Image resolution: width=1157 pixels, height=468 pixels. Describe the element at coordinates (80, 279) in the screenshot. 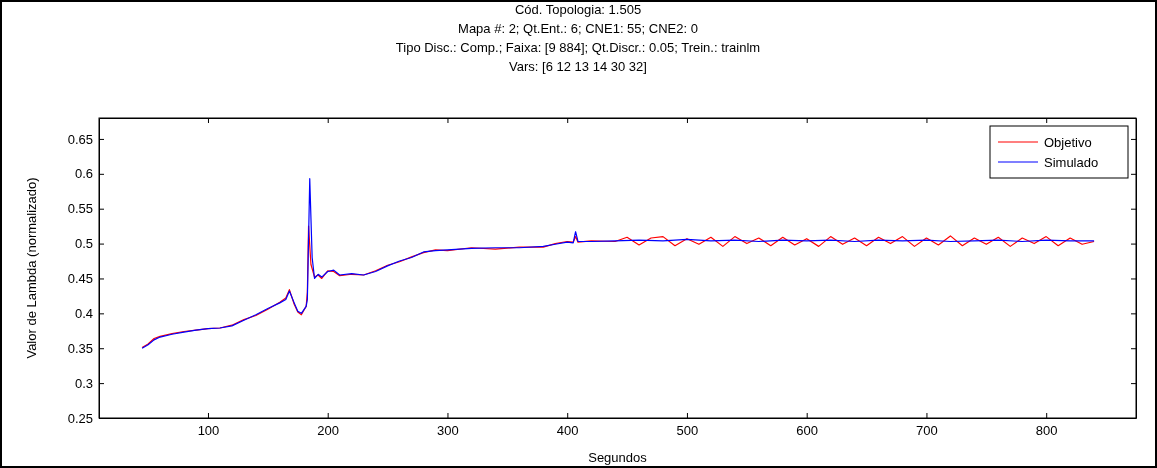

I see `y-tick-label: 0.45` at that location.